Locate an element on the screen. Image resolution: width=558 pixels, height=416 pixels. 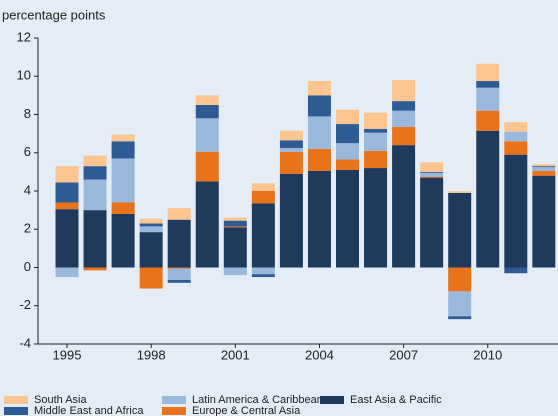
legend-label: Latin America & Caribbean is located at coordinates (257, 400).